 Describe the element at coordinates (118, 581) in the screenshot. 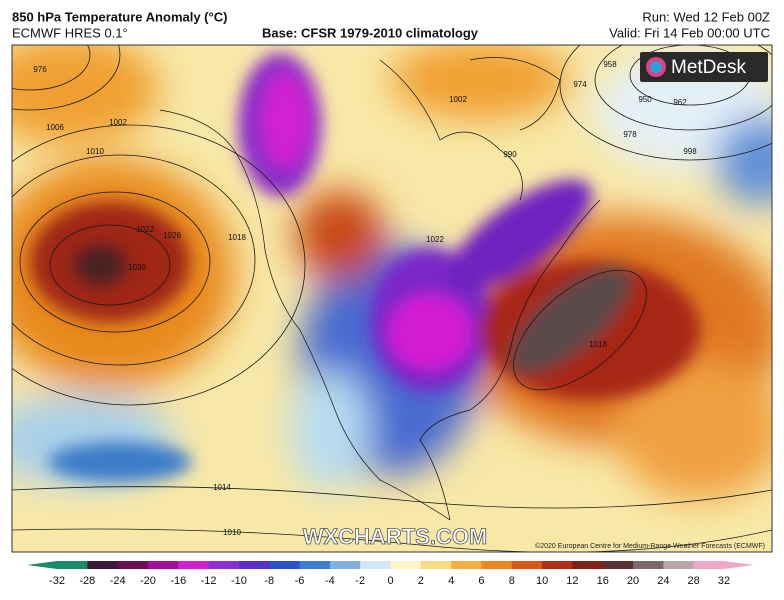

I see `colorbar-tick-label: -24` at that location.